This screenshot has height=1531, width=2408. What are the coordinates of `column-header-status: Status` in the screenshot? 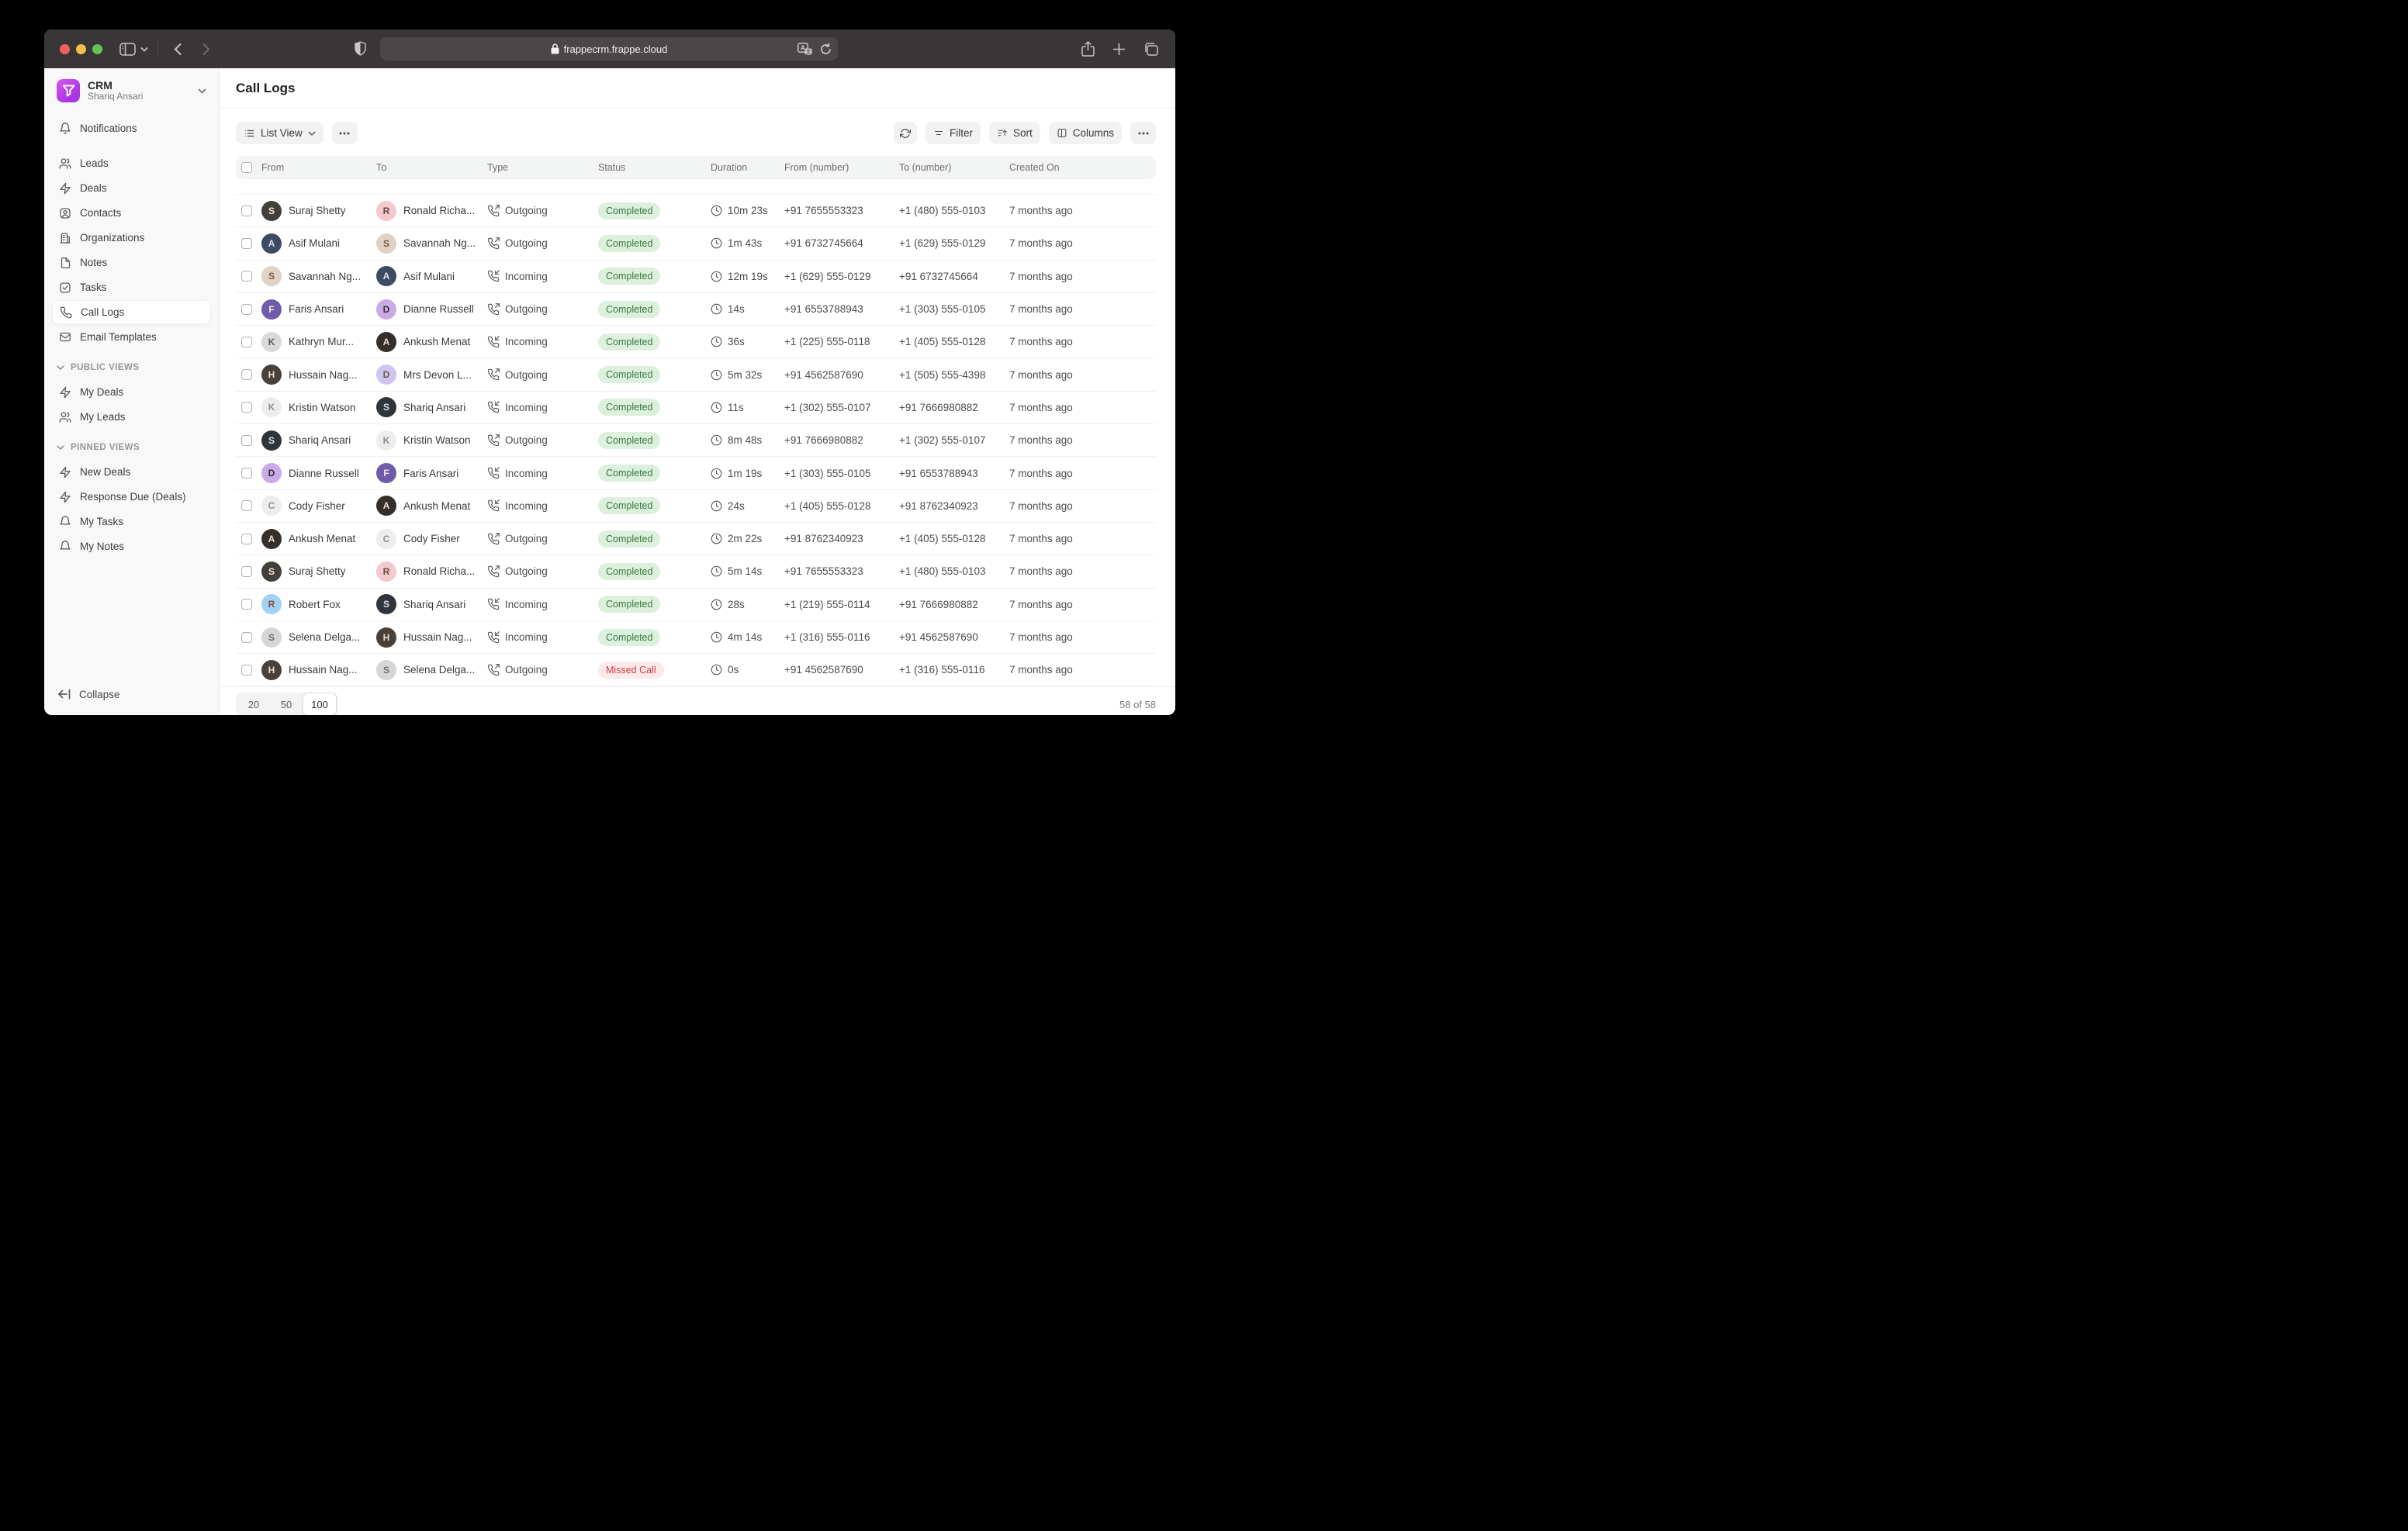 It's located at (612, 167).